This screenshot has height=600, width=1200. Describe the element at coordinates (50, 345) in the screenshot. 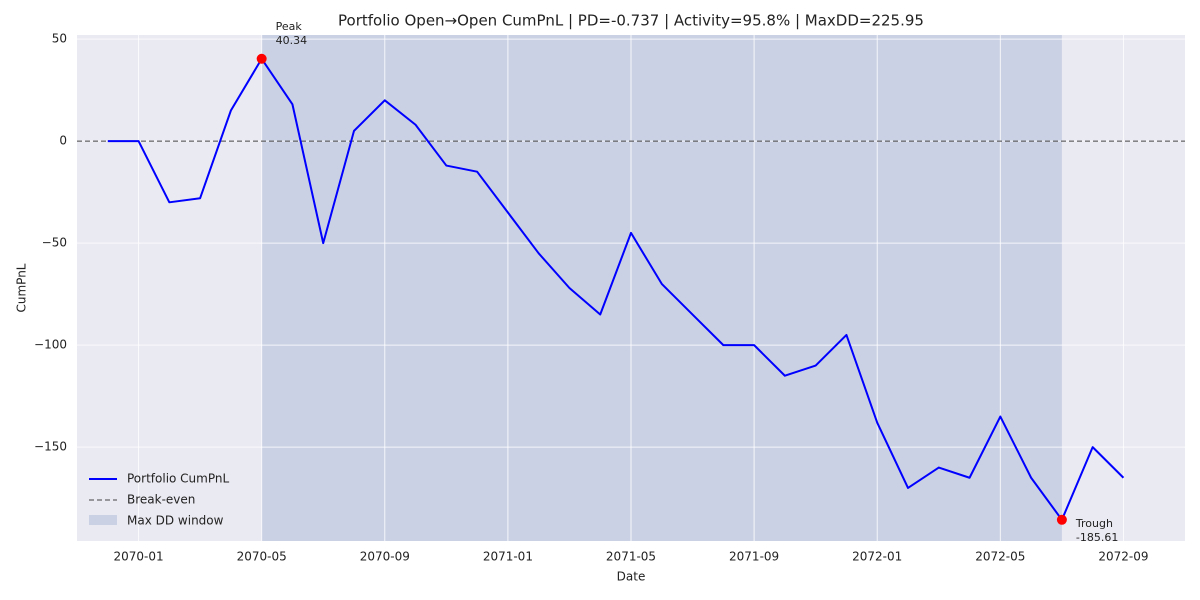

I see `y-tick-label: −100` at that location.